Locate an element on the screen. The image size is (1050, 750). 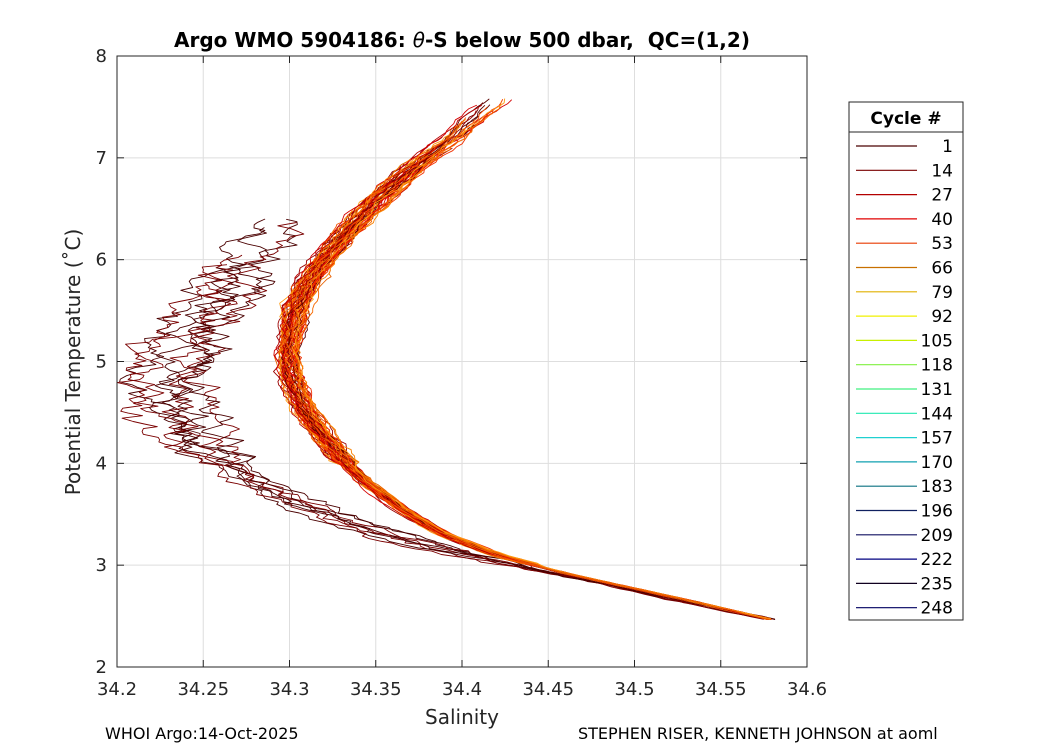
x-tick-labels: 34.2 34.25 34.3 34.35 34.4 34.45 34.5 34.55 34.6 is located at coordinates (462, 689).